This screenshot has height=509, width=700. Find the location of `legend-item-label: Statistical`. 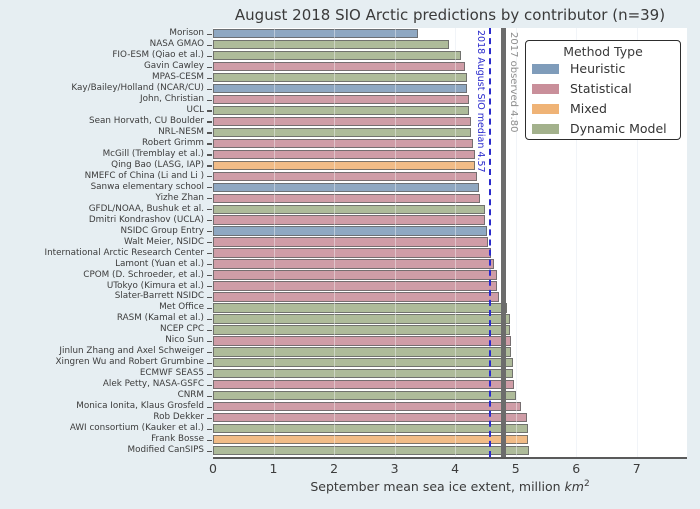

legend-item-label: Statistical is located at coordinates (601, 88).